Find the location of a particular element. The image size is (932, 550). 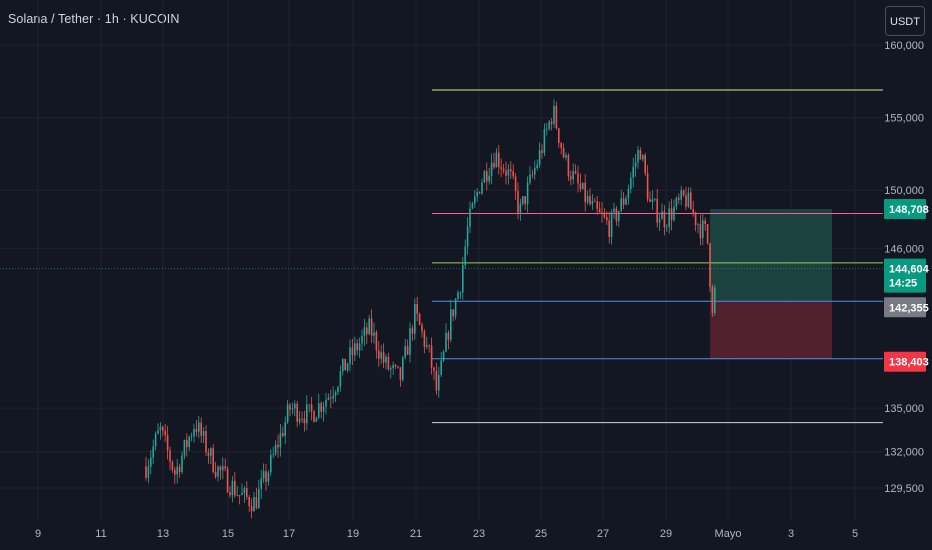

time-axis: 9 11 13 15 17 19 21 23 25 27 29 Mayo 3 5 is located at coordinates (446, 534).